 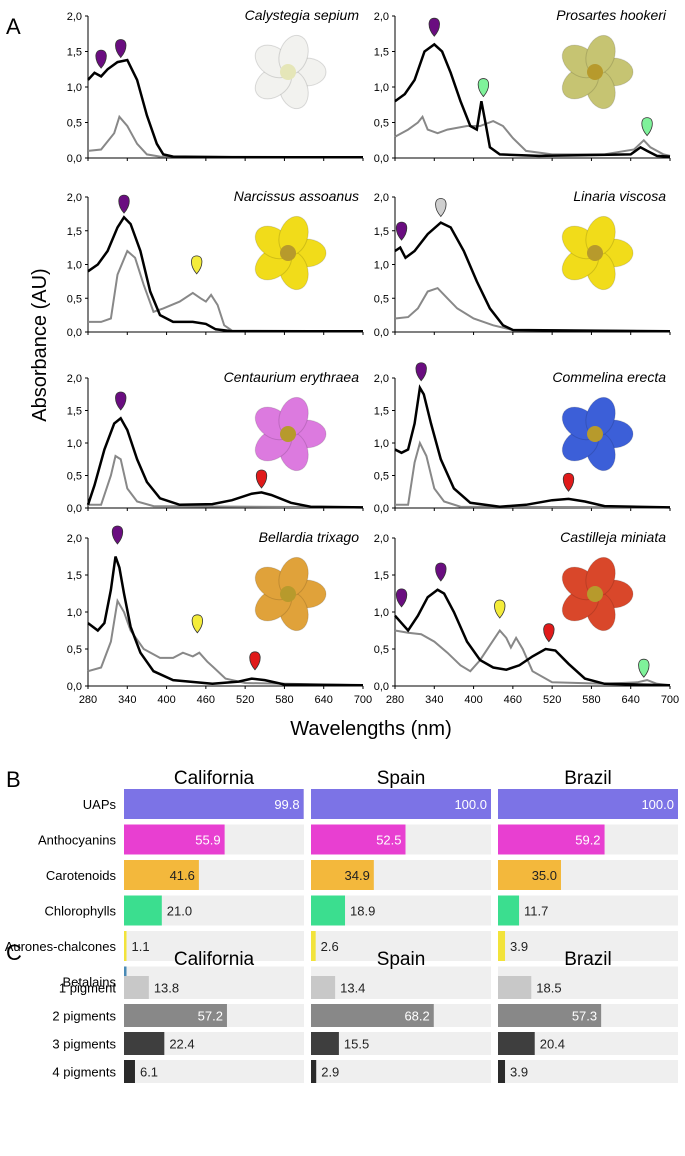 What do you see at coordinates (61, 946) in the screenshot?
I see `category-label: Aurones-chalcones` at bounding box center [61, 946].